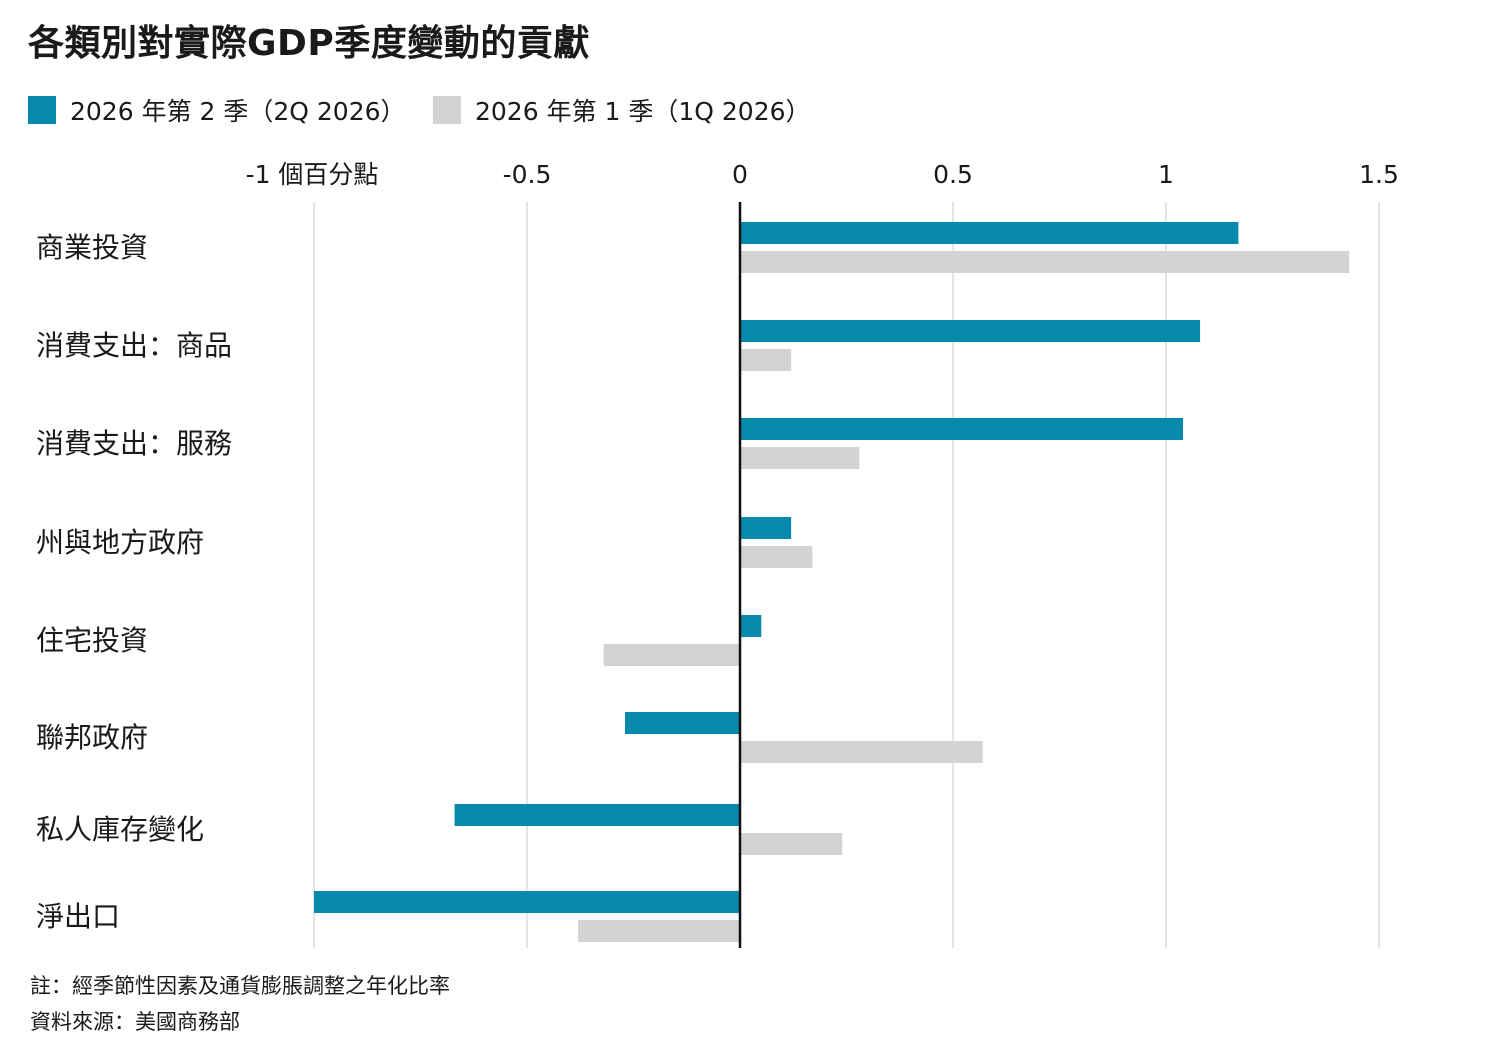  Describe the element at coordinates (120, 542) in the screenshot. I see `category-label: 州與地方政府` at that location.